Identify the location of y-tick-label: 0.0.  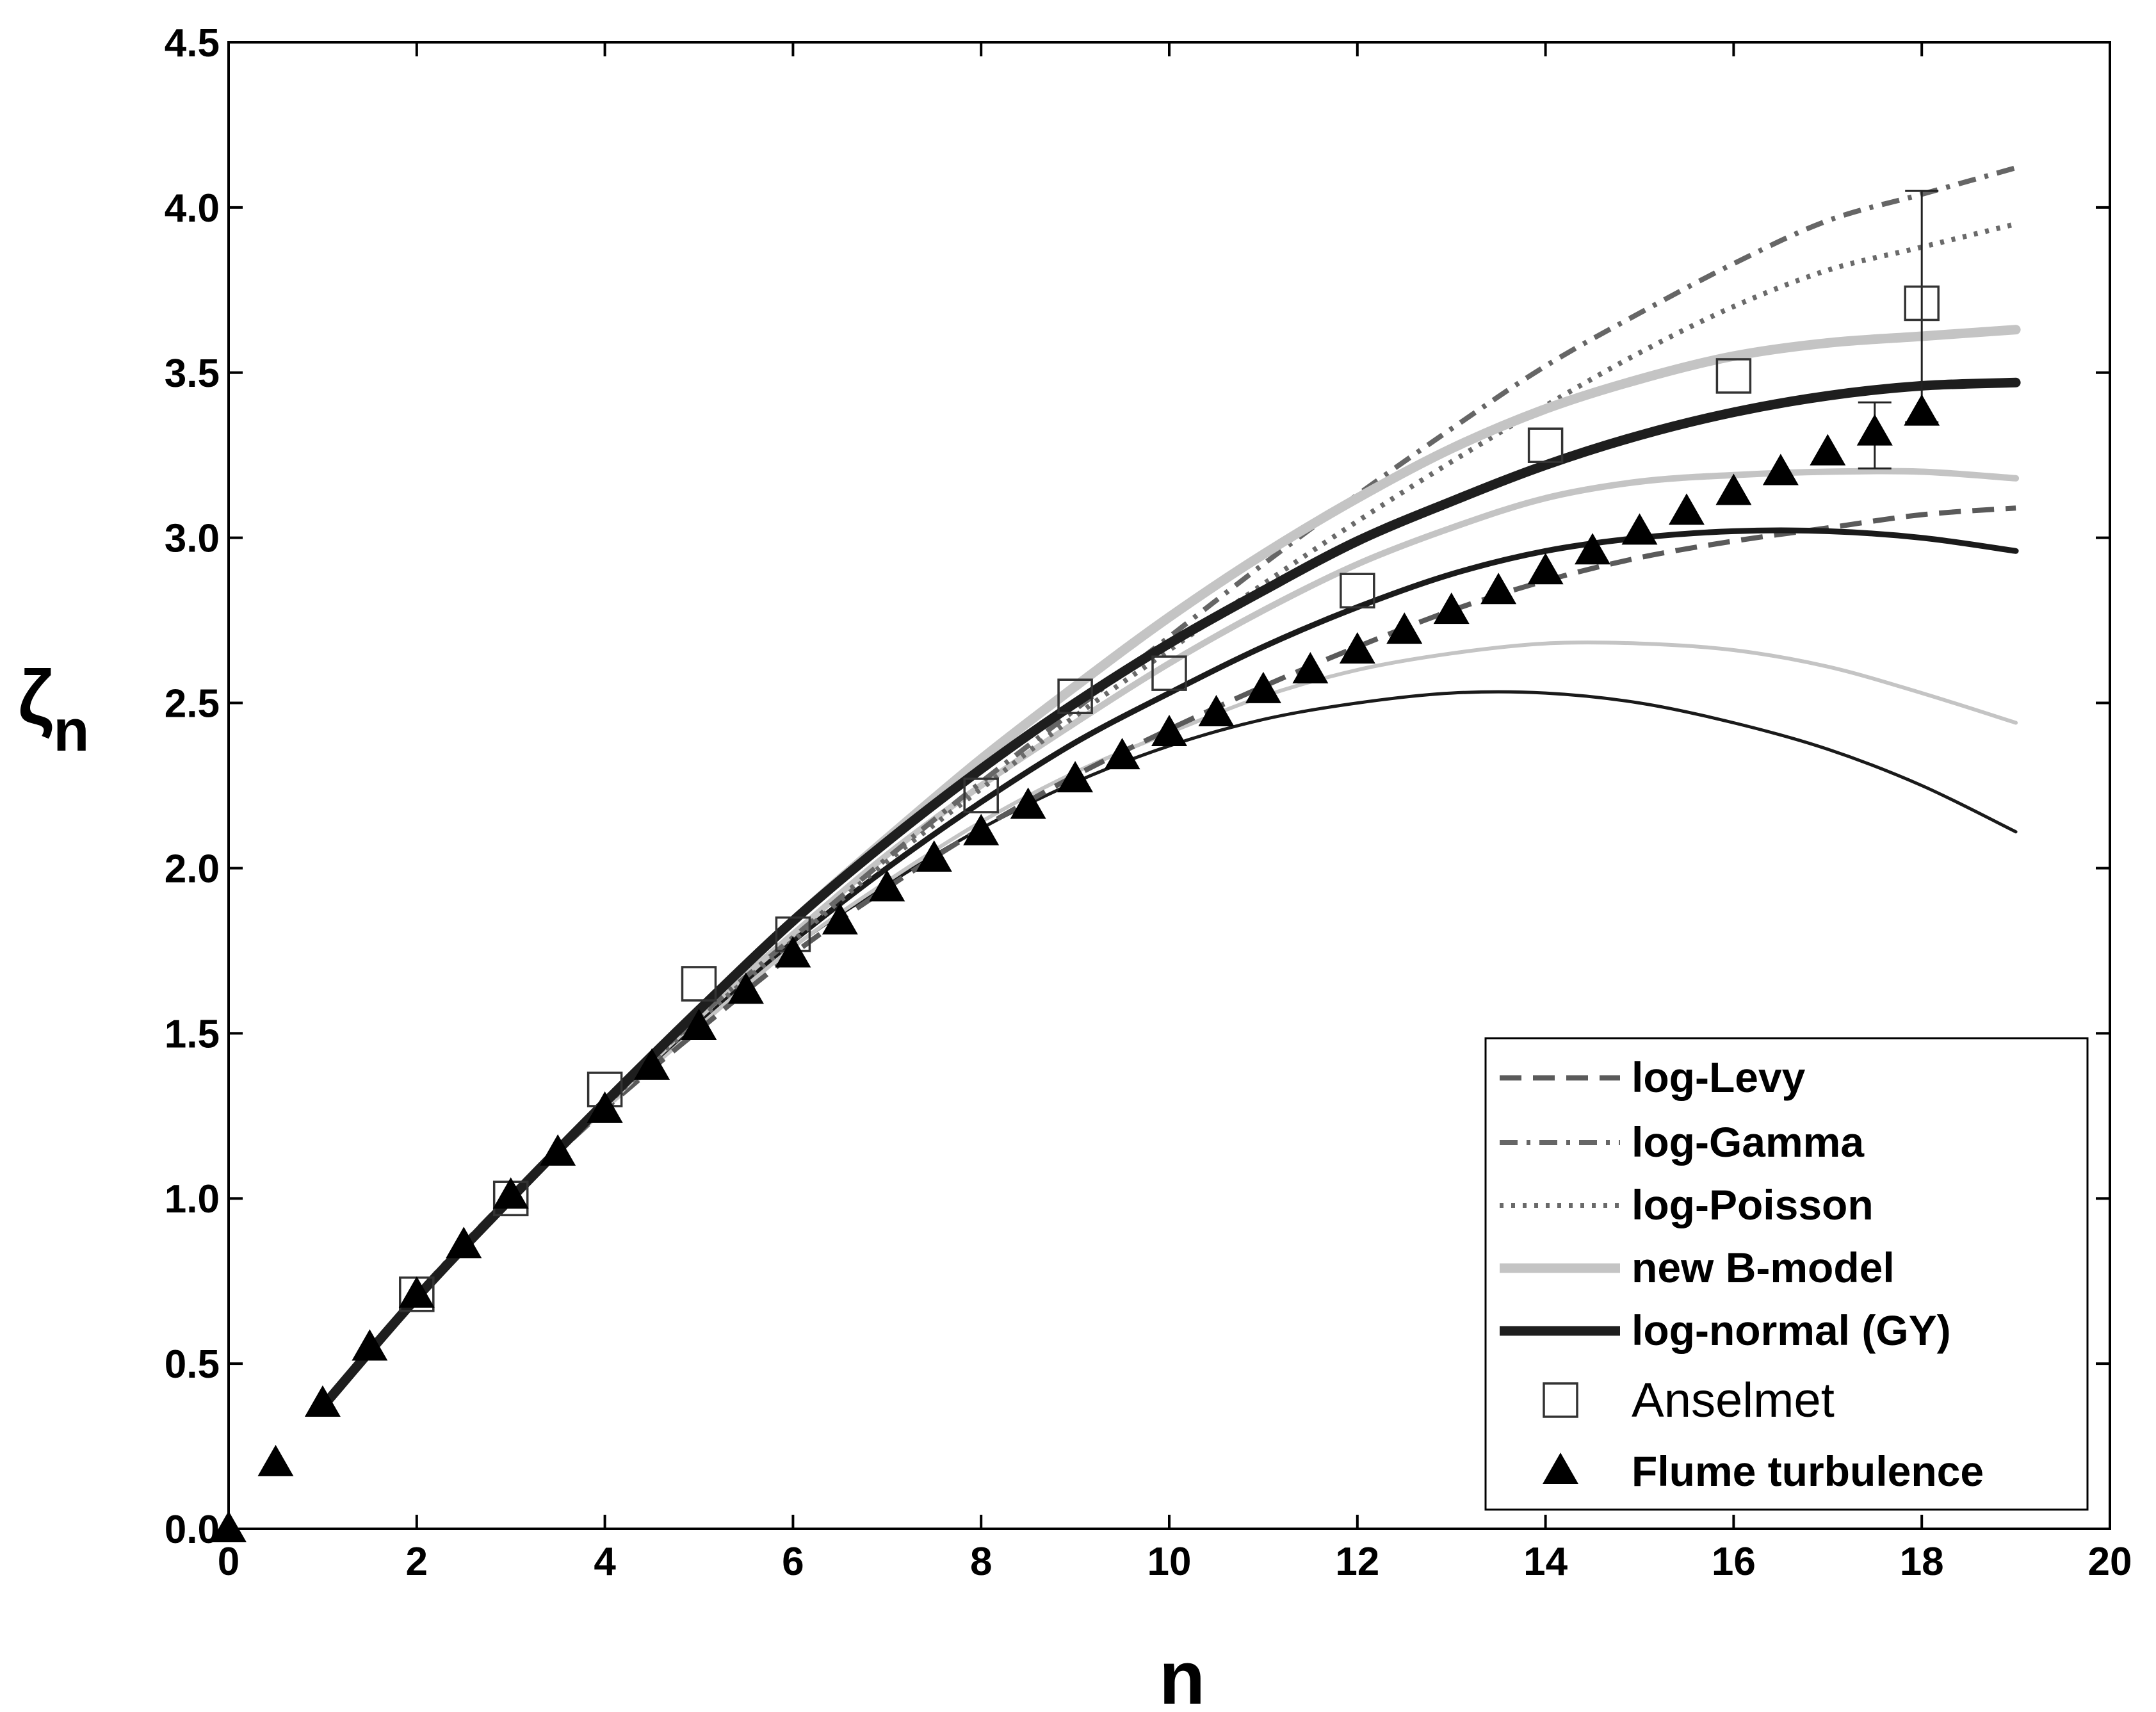
(192, 1530).